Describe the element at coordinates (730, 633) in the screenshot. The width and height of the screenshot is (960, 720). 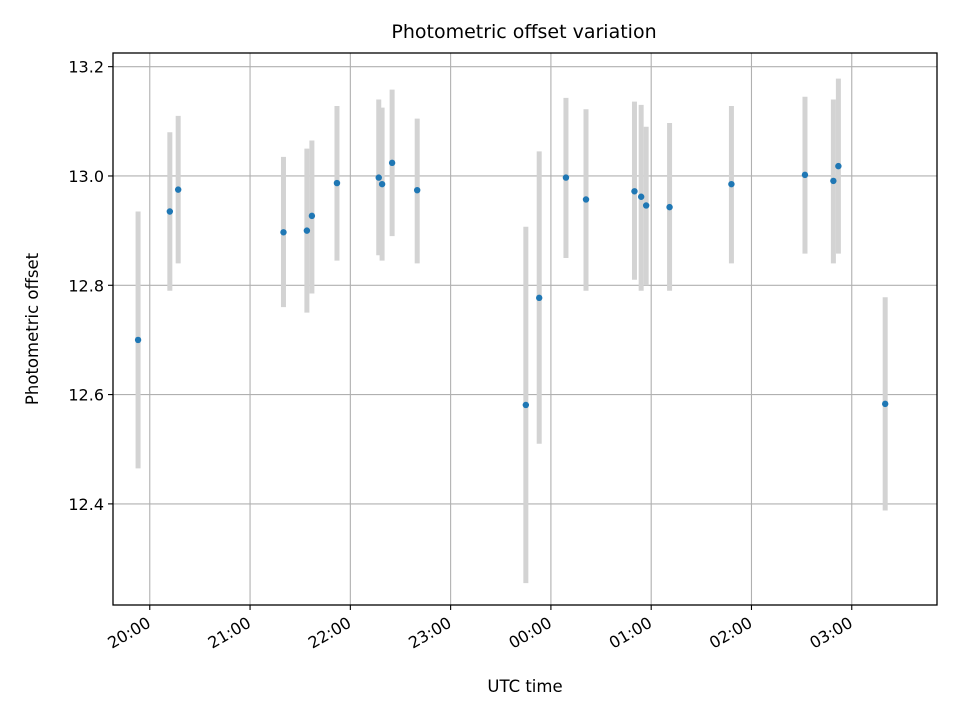
I see `x-tick-label: 02:00` at that location.